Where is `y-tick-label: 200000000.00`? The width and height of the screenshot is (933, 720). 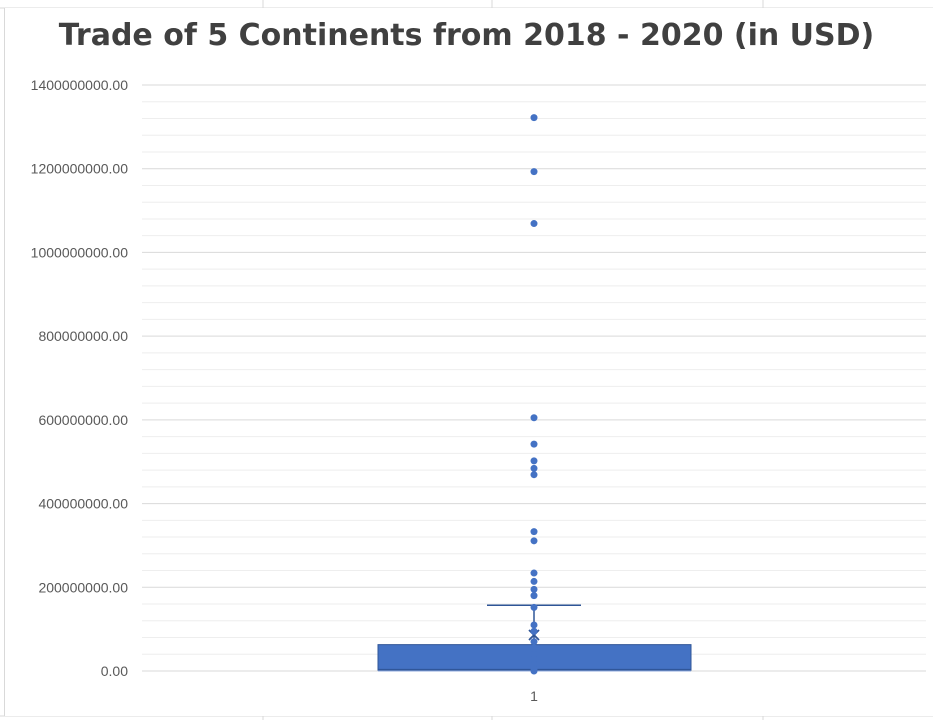
y-tick-label: 200000000.00 is located at coordinates (83, 587).